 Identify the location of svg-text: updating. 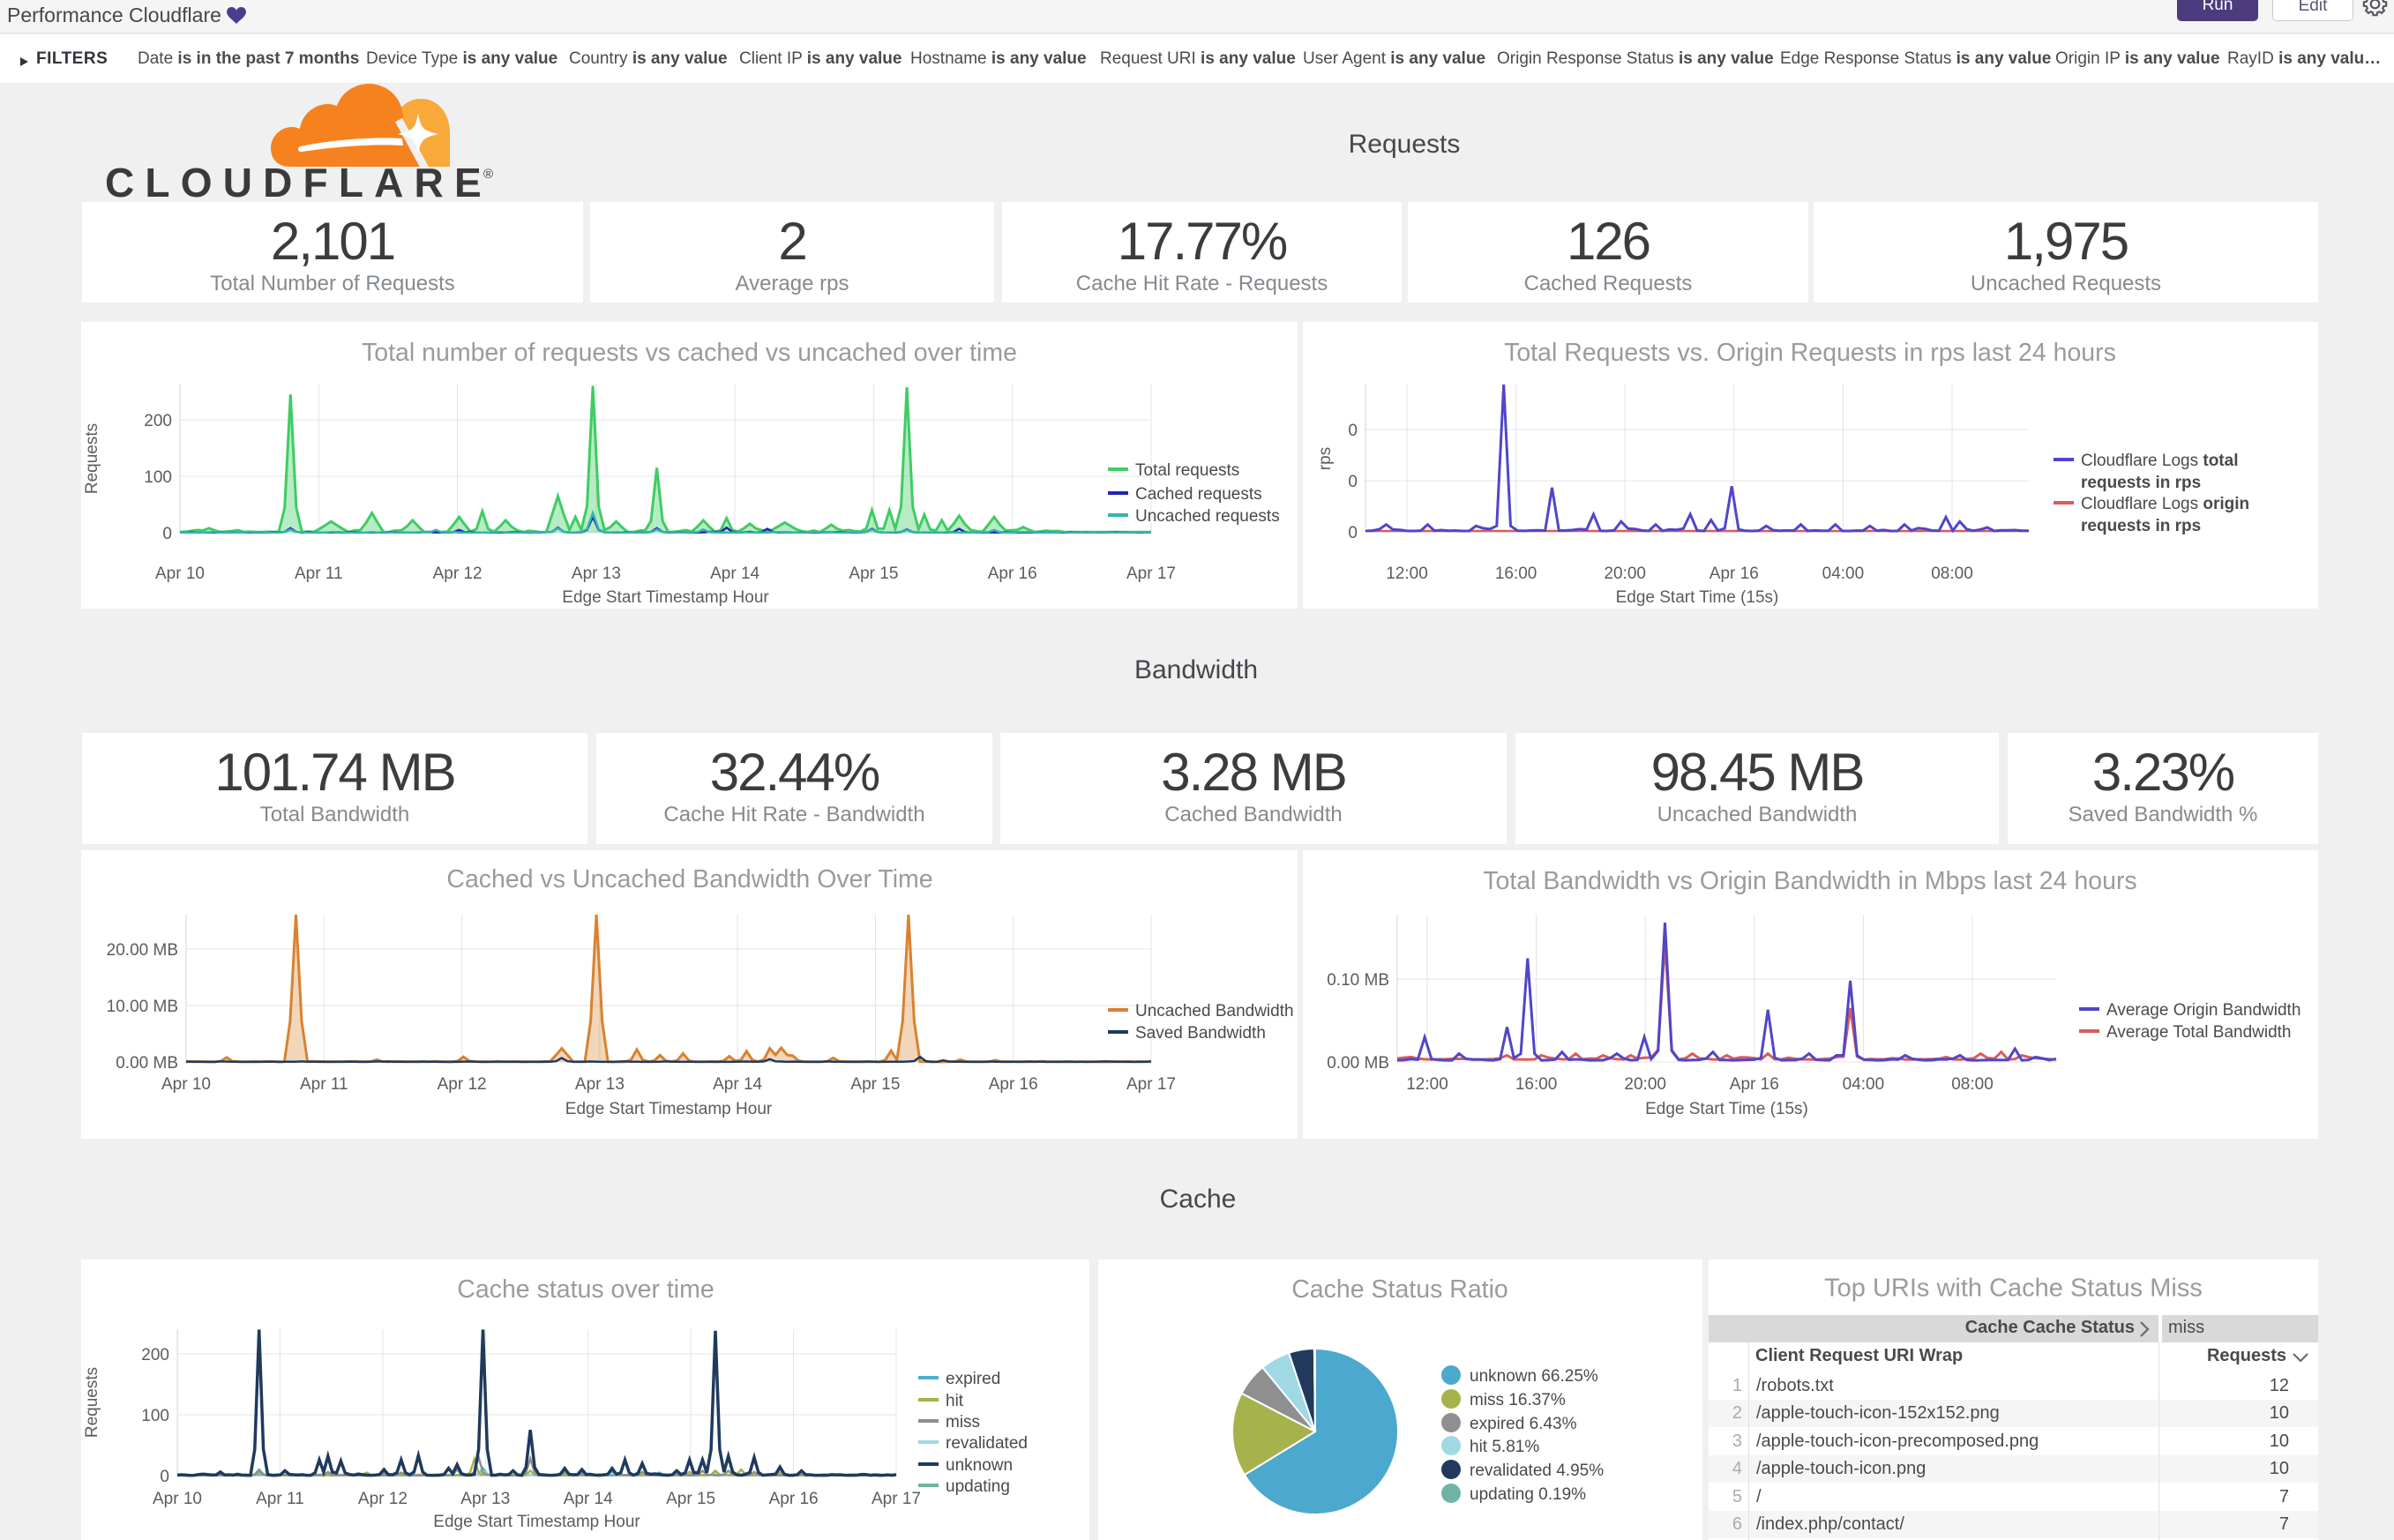
(978, 1486).